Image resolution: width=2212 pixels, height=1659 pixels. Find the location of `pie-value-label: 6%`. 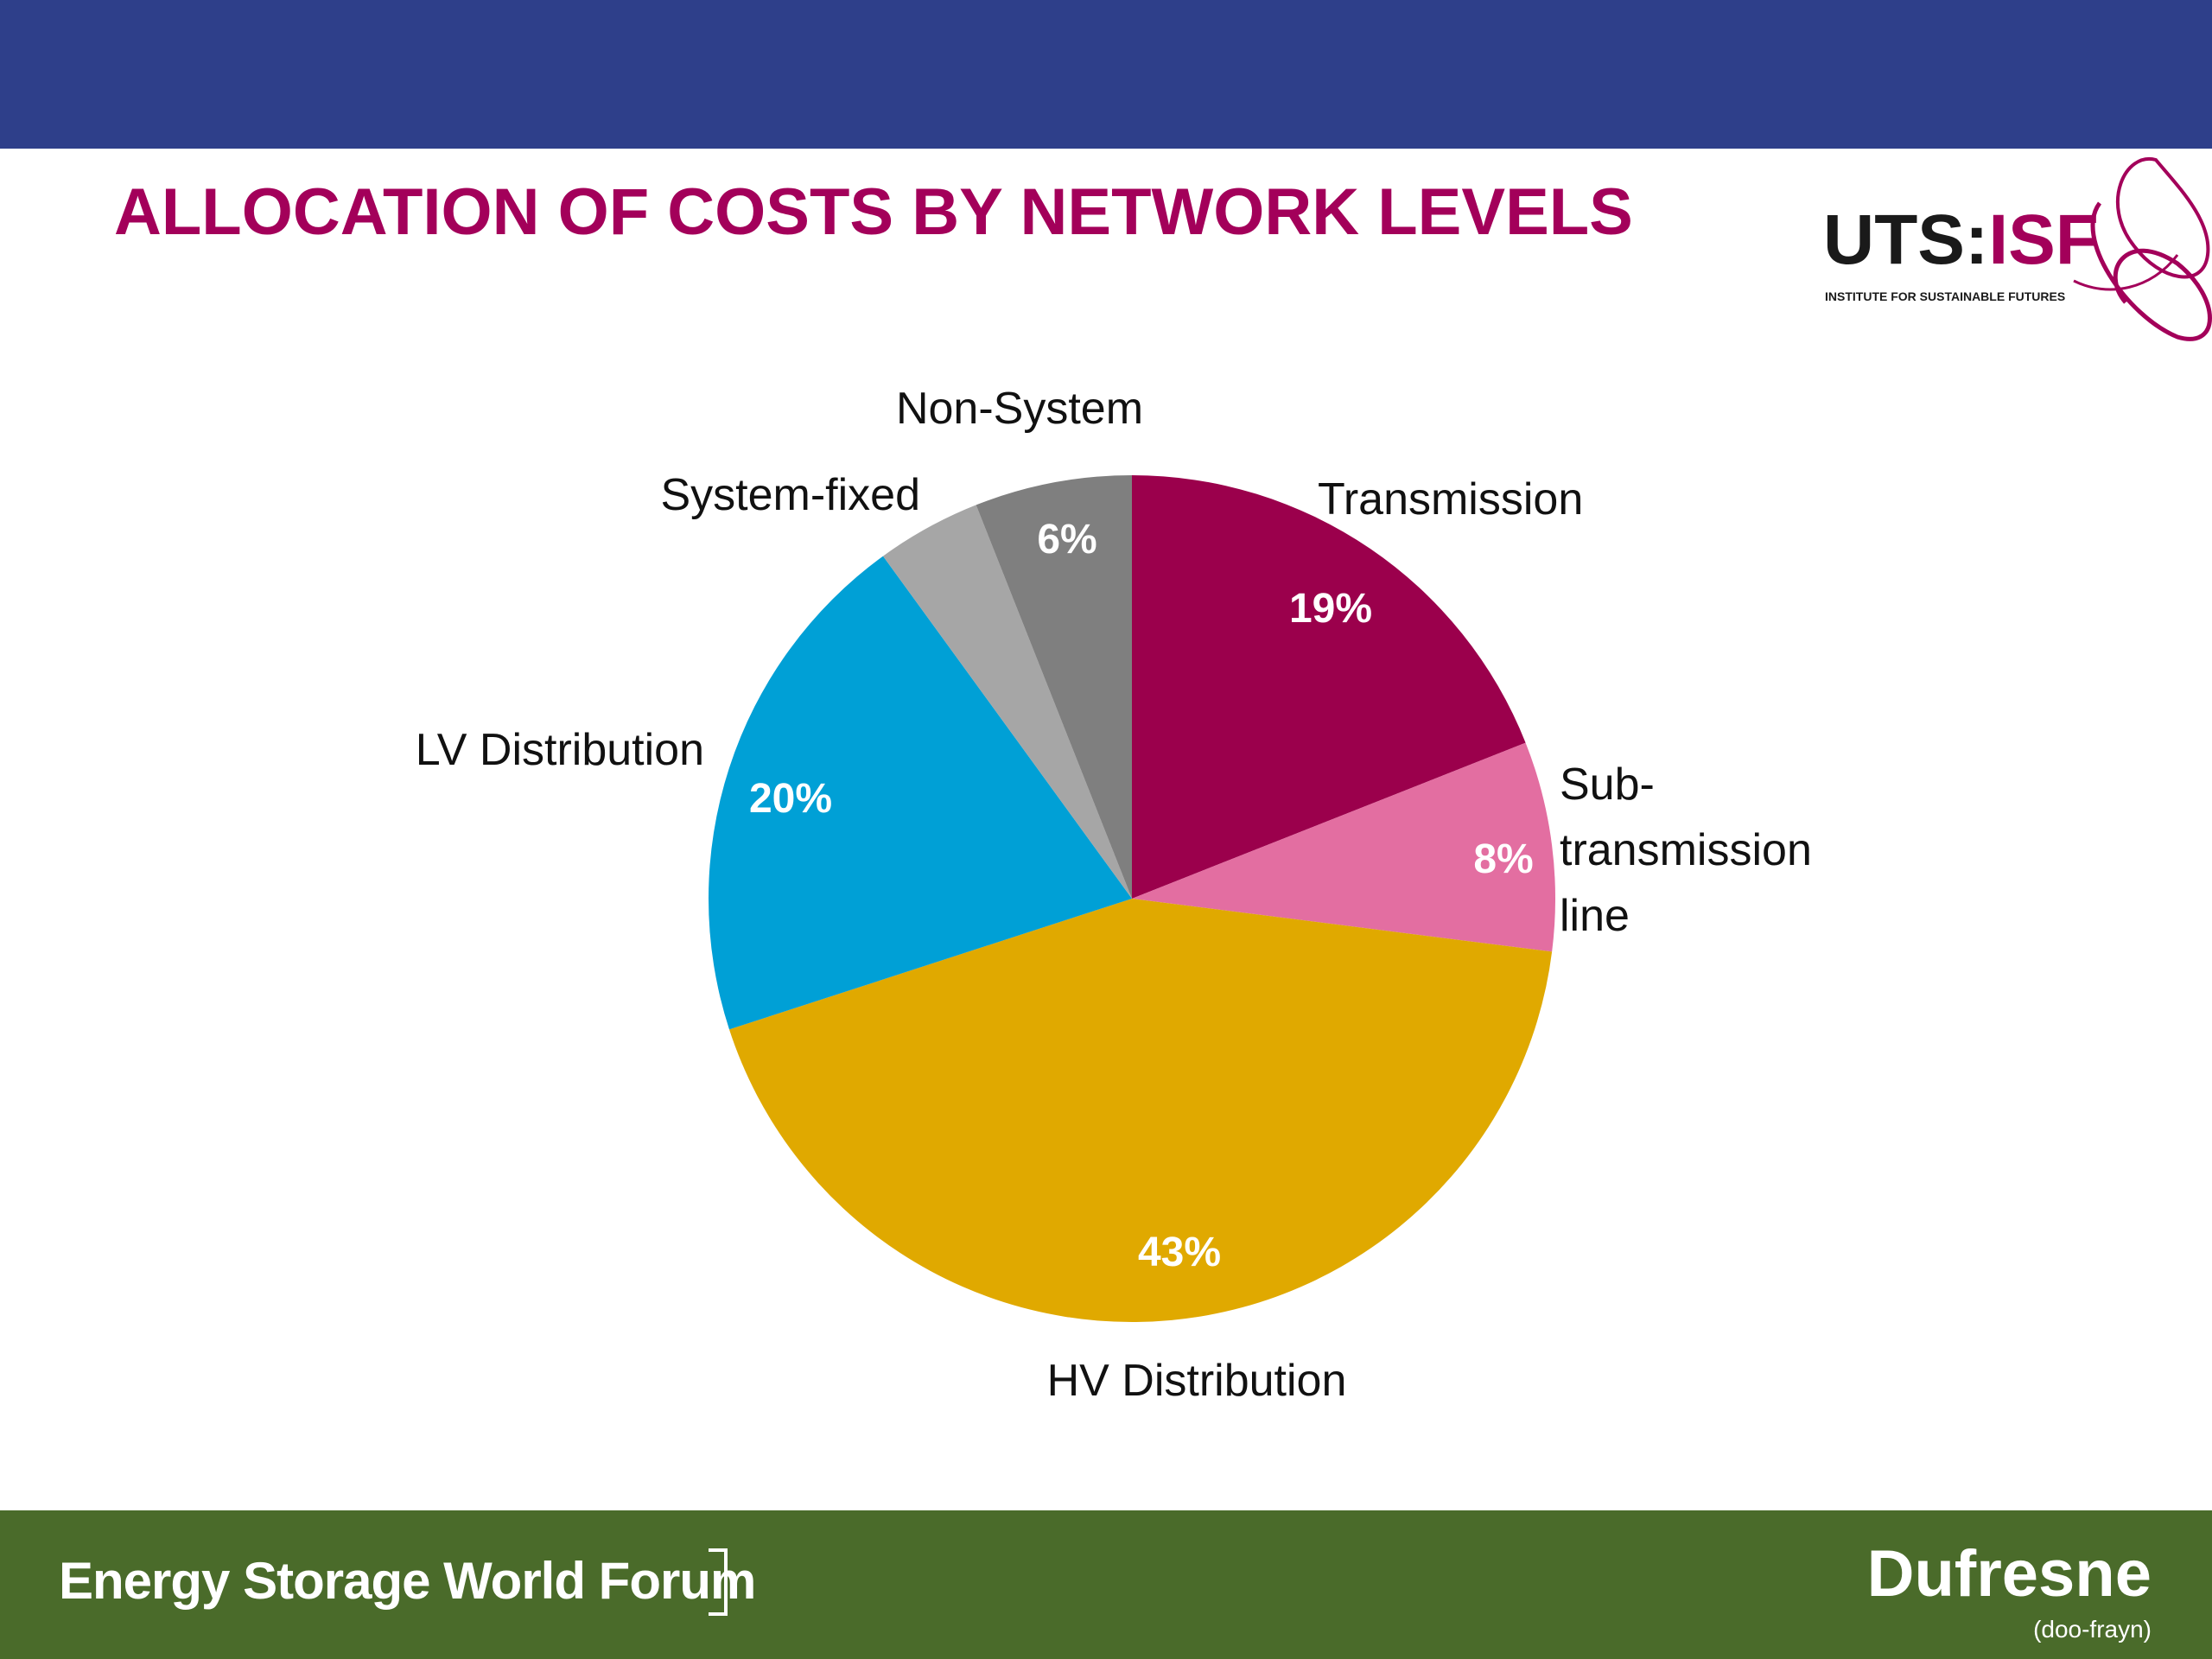

pie-value-label: 6% is located at coordinates (1066, 540).